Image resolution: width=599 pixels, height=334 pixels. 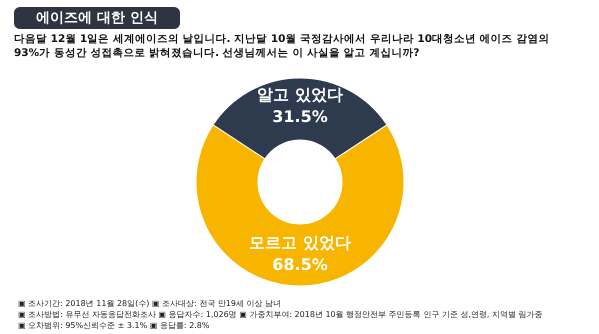 I want to click on data-label: 31.5%, so click(x=300, y=116).